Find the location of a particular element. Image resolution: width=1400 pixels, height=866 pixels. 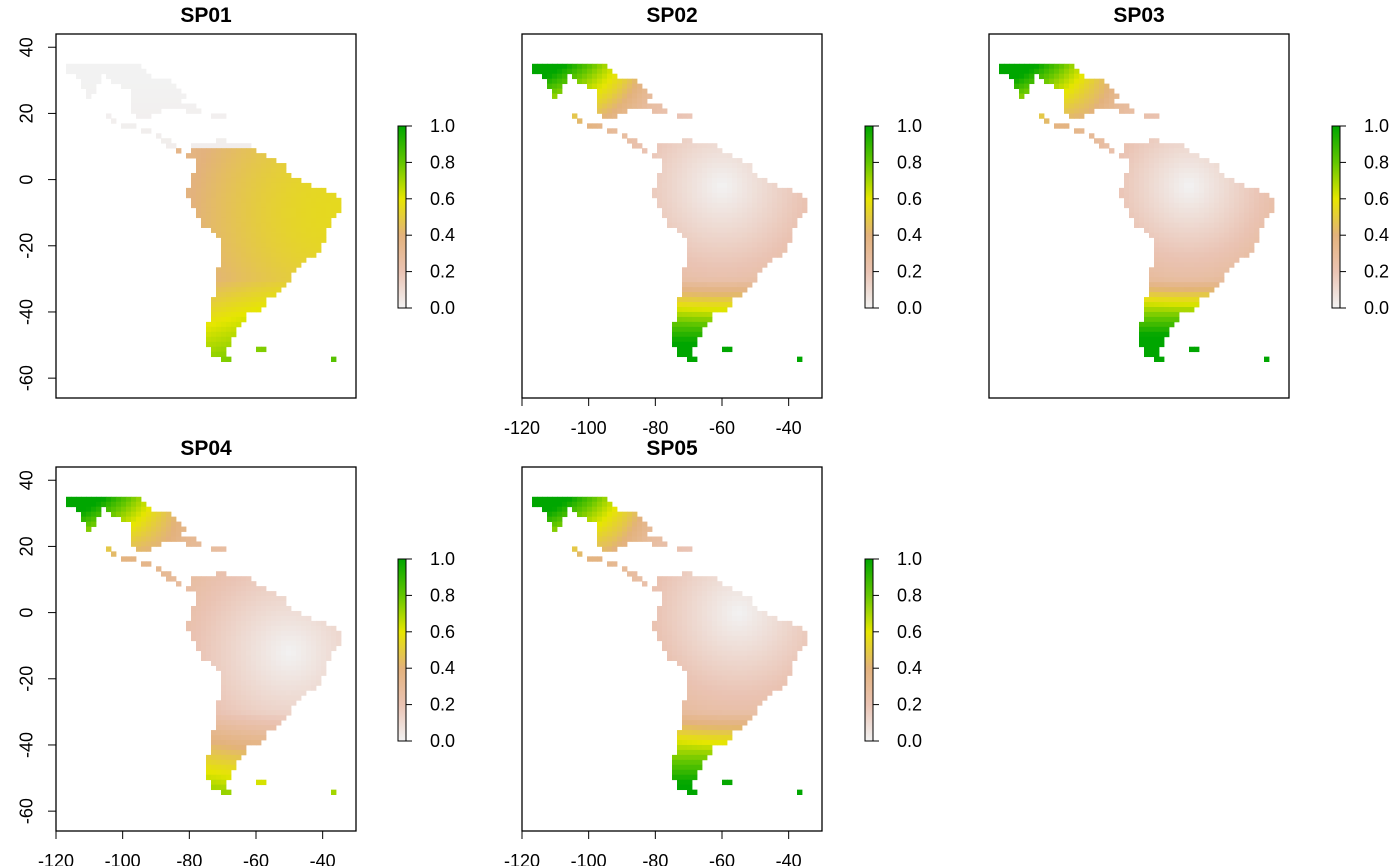

y-tick-label: 20 is located at coordinates (27, 113).